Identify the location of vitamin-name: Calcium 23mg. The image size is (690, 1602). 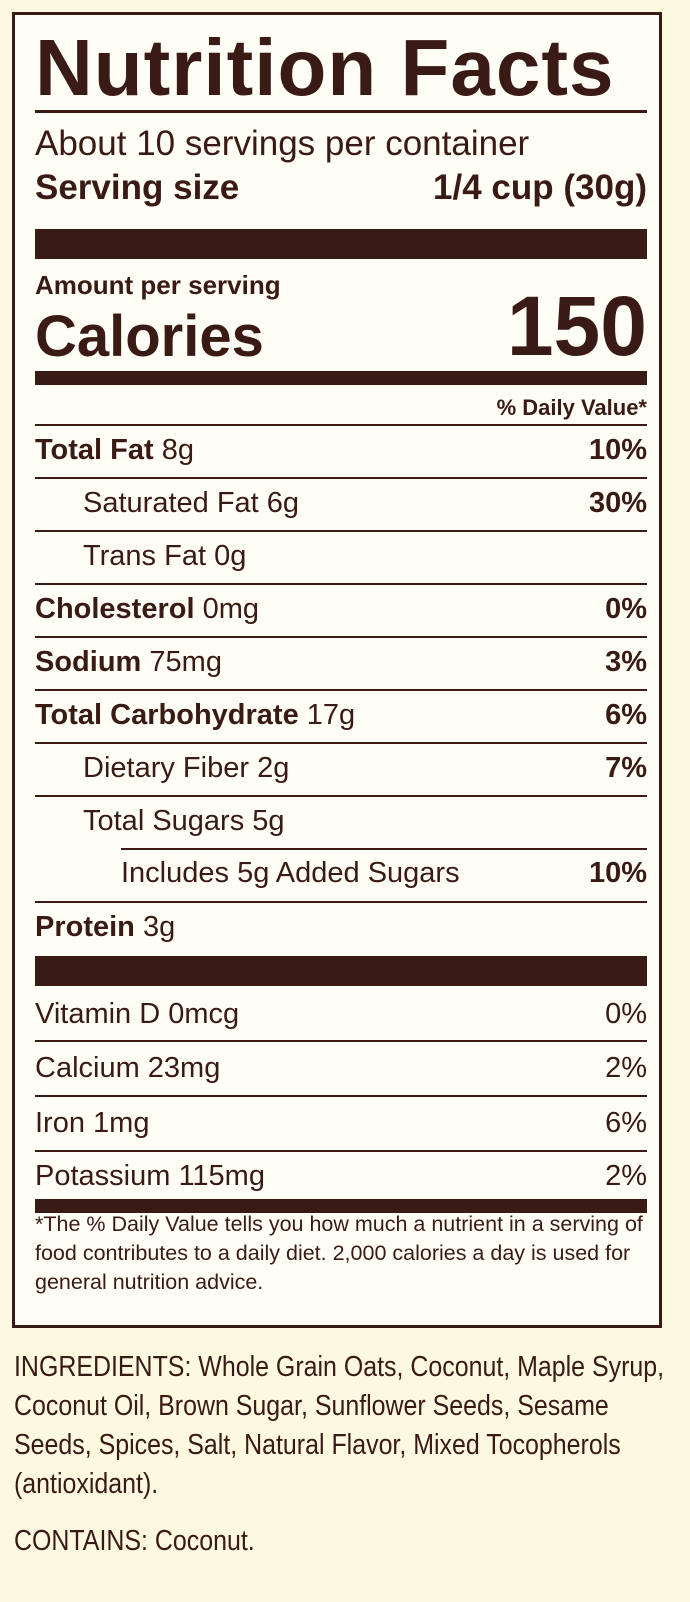
(128, 1068).